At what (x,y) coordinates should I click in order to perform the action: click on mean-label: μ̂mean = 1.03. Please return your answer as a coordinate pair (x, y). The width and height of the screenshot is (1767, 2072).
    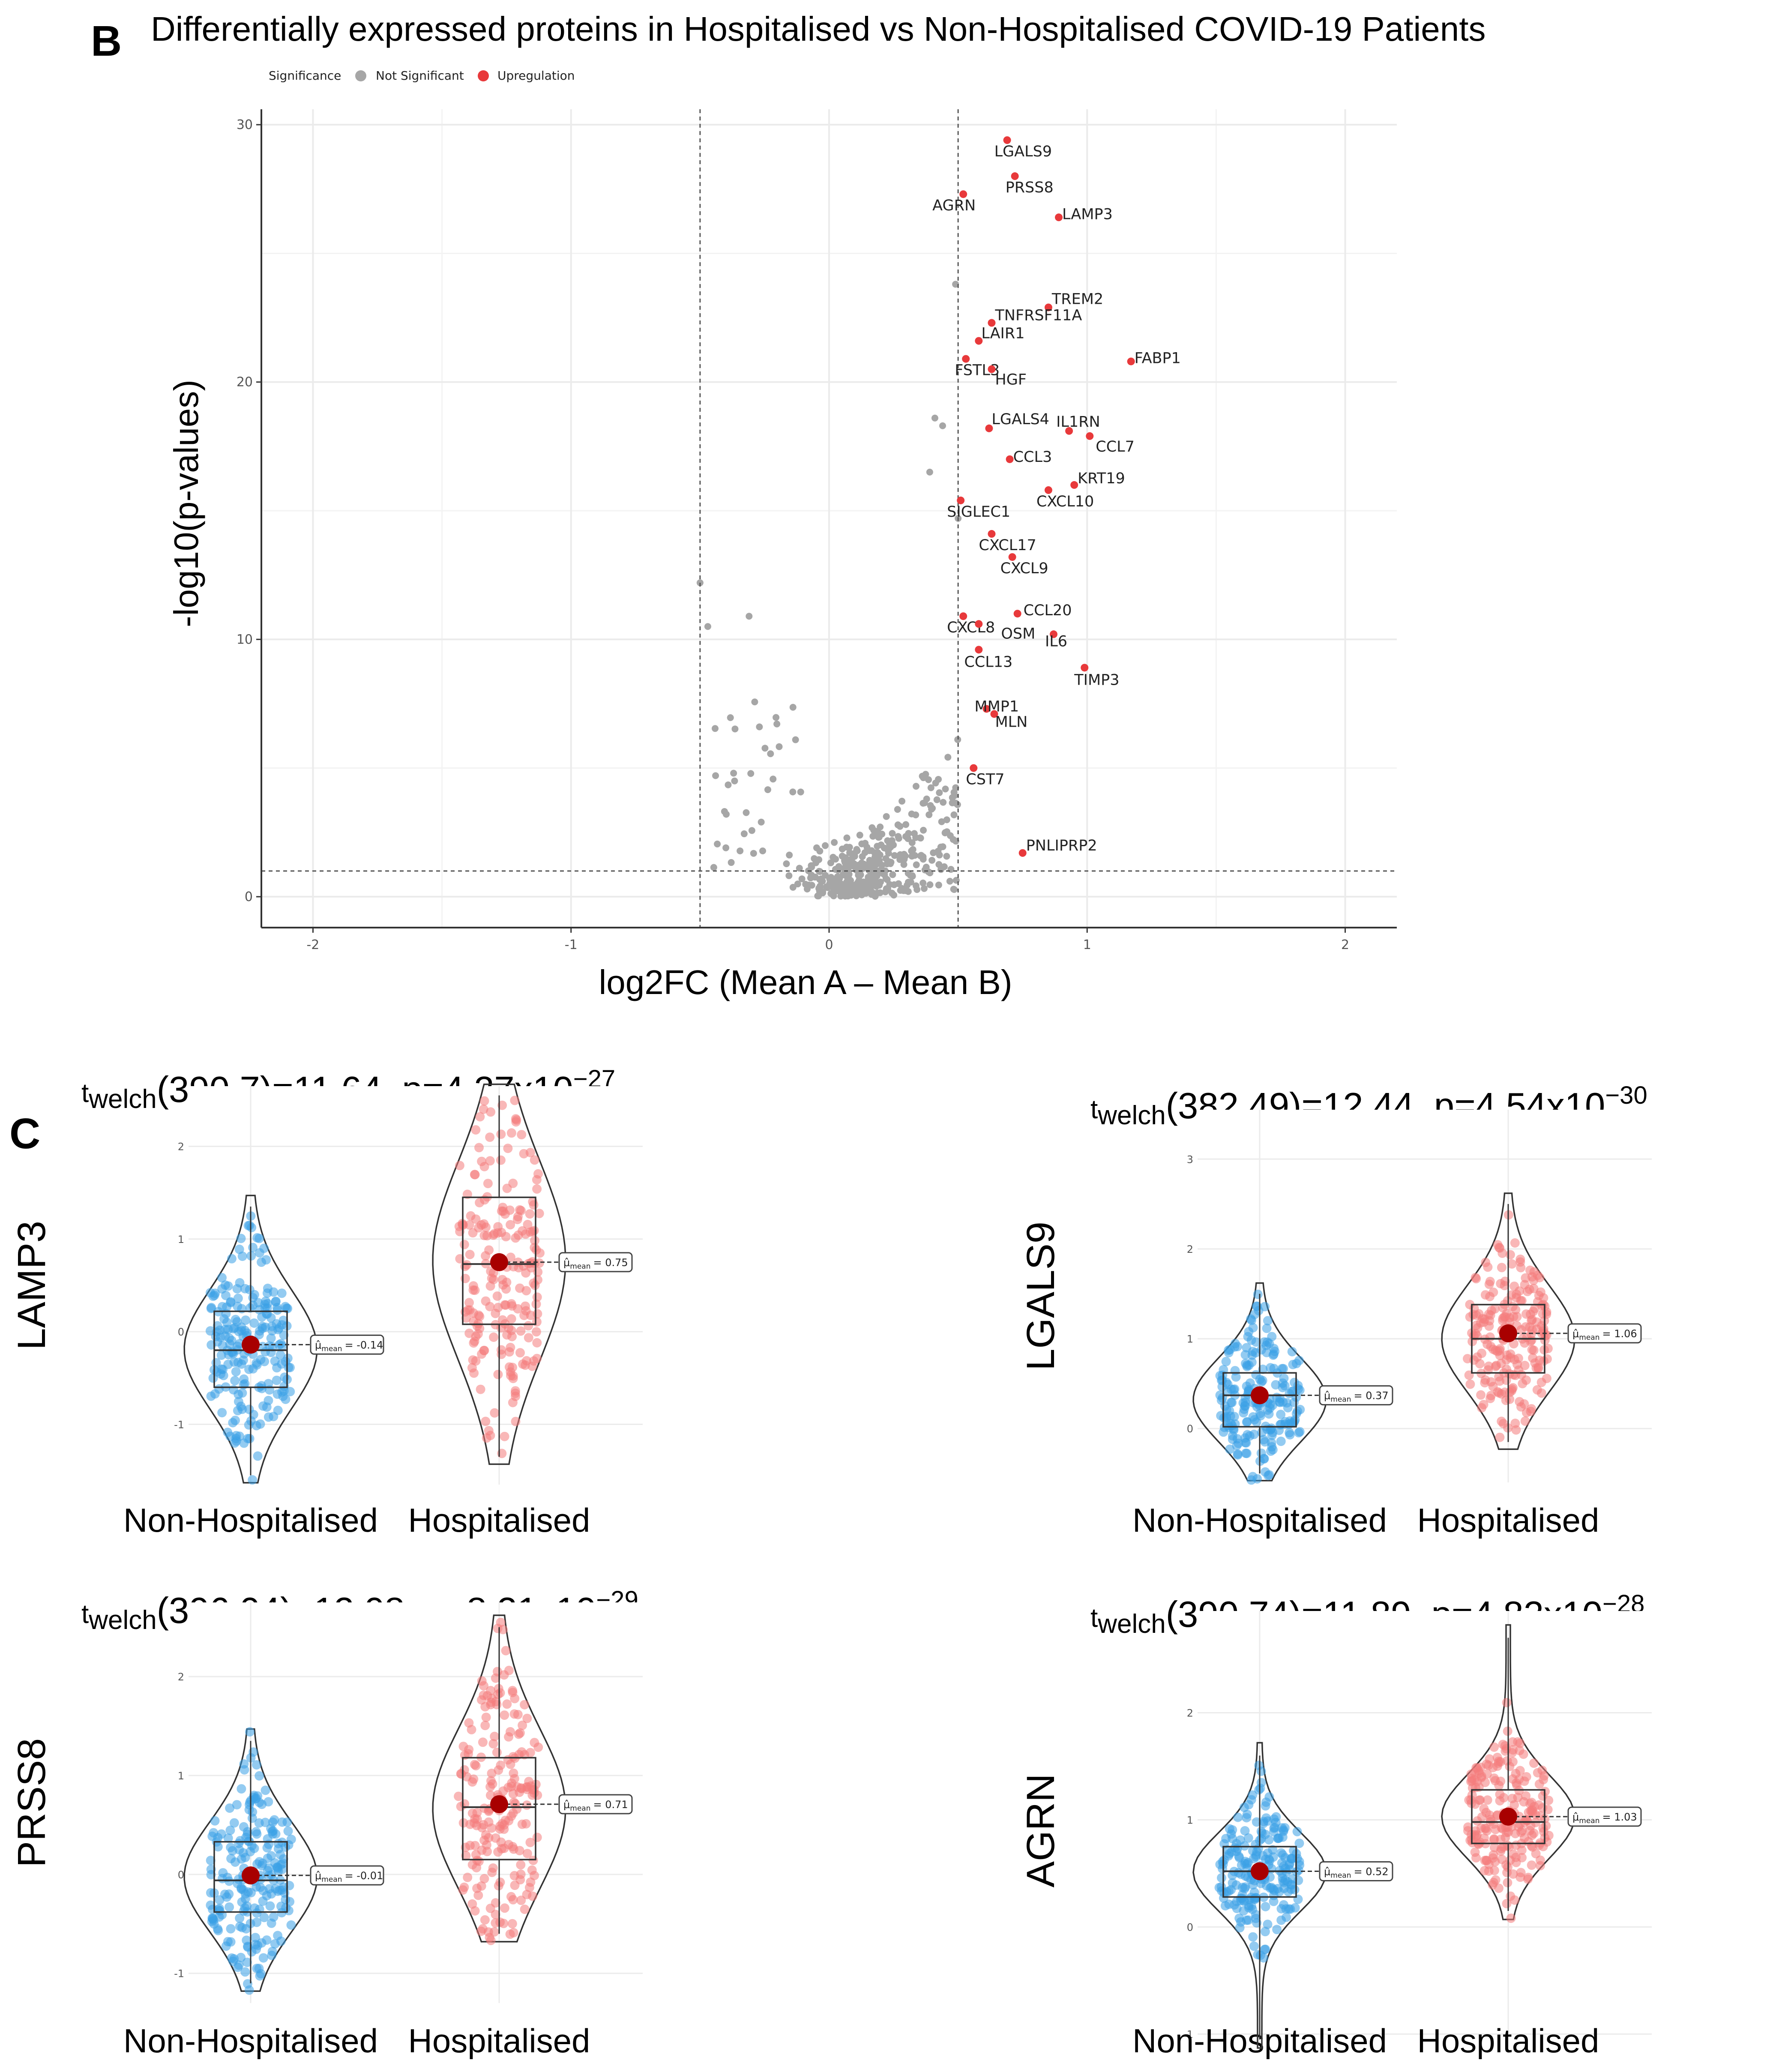
    Looking at the image, I should click on (1604, 1818).